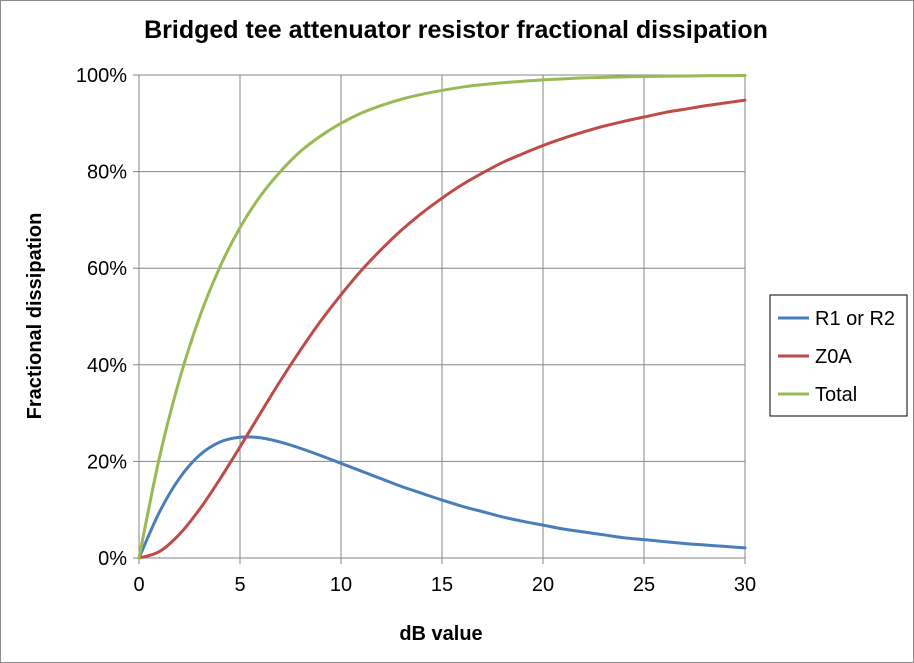 The image size is (914, 663). What do you see at coordinates (644, 585) in the screenshot?
I see `x-tick-label: 25` at bounding box center [644, 585].